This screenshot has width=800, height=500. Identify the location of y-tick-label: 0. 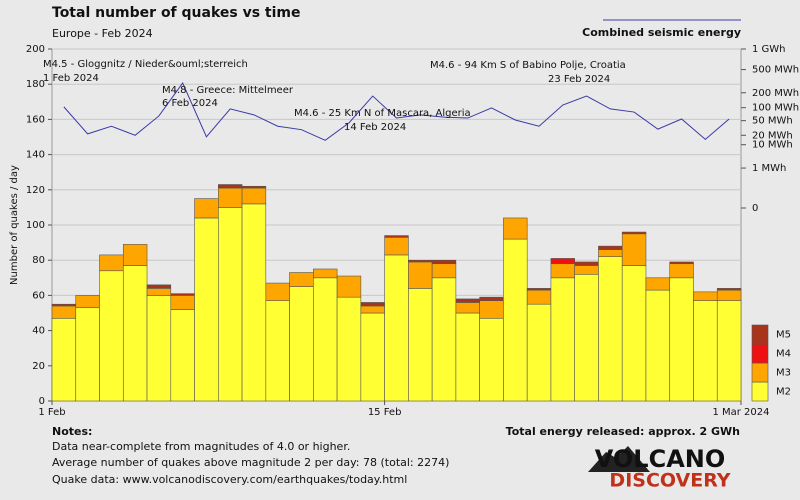
(42, 401).